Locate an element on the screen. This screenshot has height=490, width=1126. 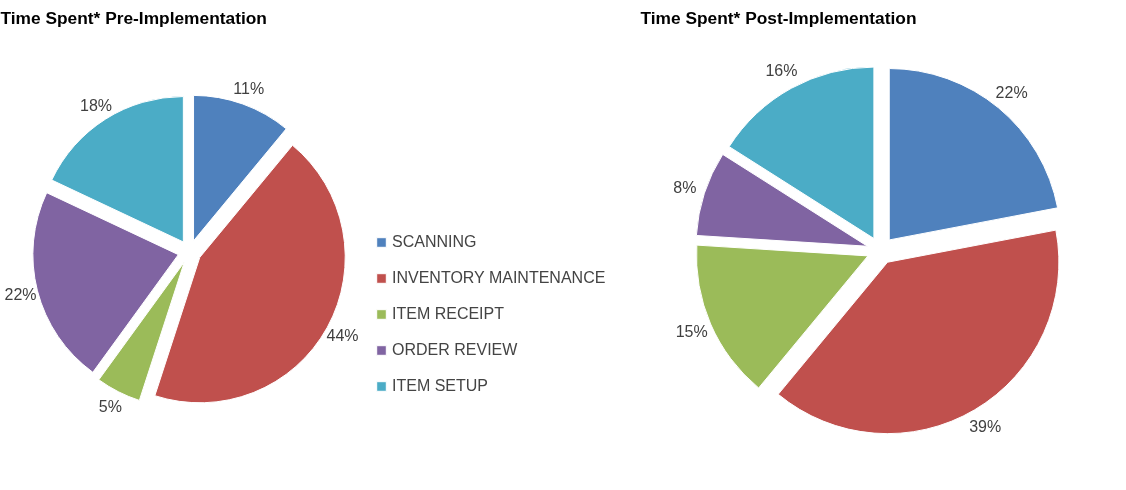
legend-label: INVENTORY MAINTENANCE is located at coordinates (499, 278).